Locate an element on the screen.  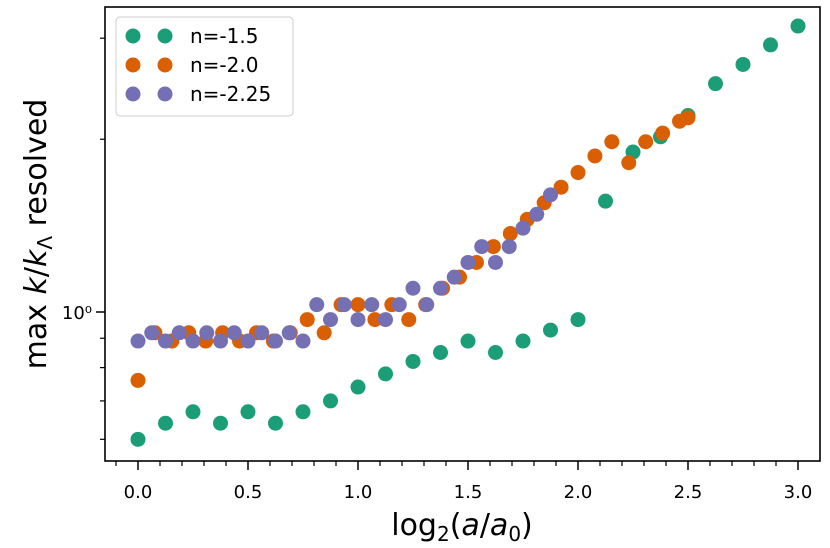
x-tick-label: 0.0 is located at coordinates (138, 492).